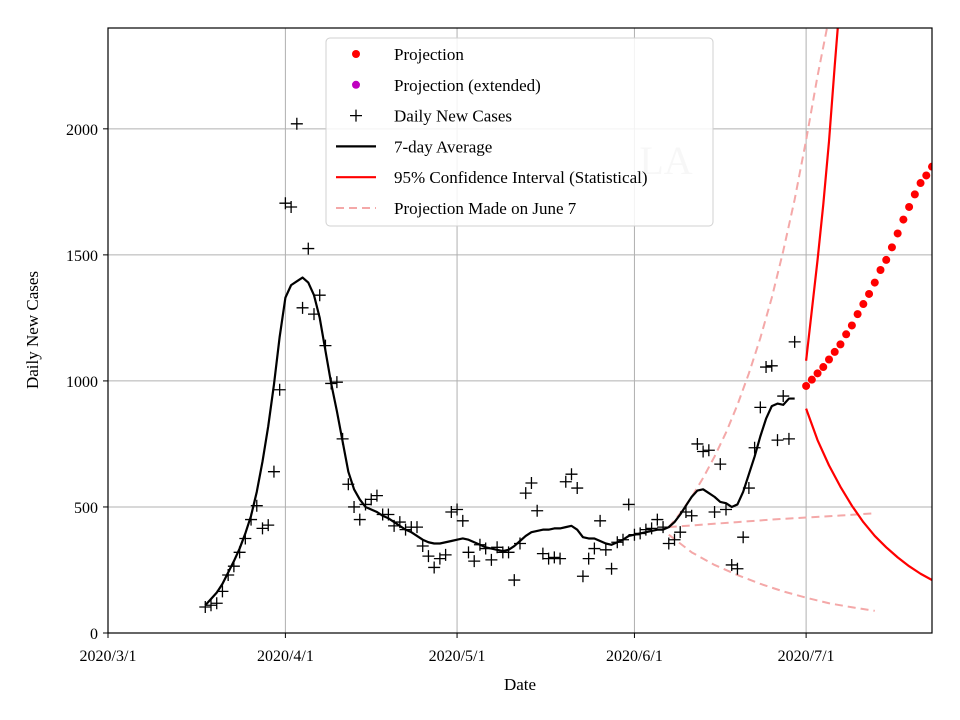 Image resolution: width=960 pixels, height=720 pixels. Describe the element at coordinates (771, 520) in the screenshot. I see `june-7-projection-middle-line` at that location.